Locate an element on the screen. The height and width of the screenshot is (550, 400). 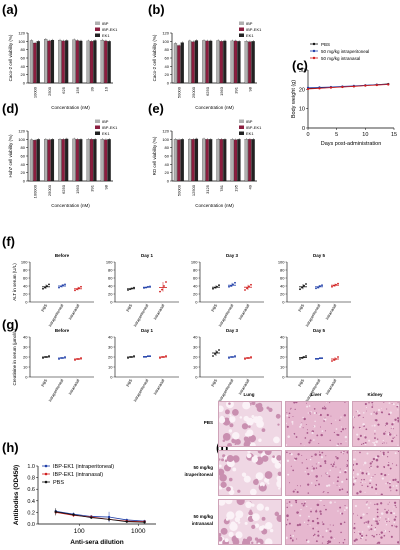
legend-label: EK1 is located at coordinates (106, 133).